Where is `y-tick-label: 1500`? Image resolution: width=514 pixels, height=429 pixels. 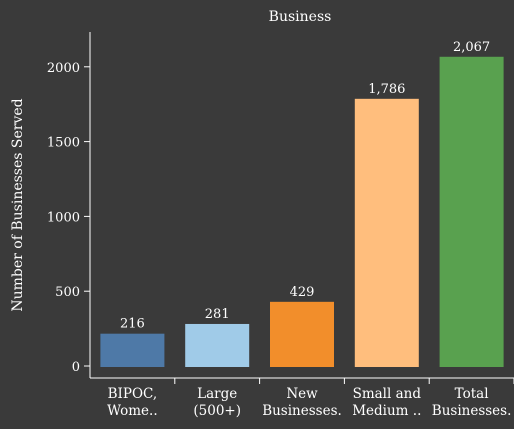 y-tick-label: 1500 is located at coordinates (63, 143).